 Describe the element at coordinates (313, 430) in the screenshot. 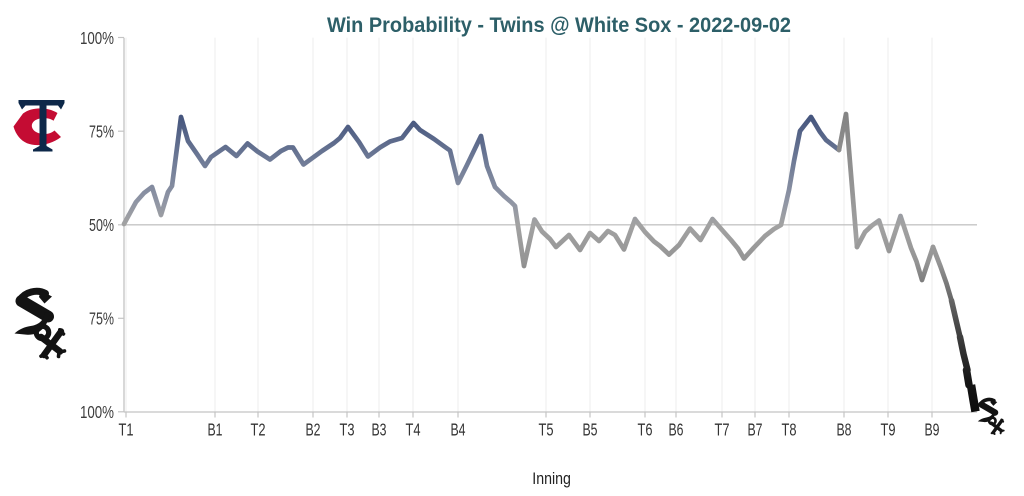

I see `svg-text: B2` at that location.